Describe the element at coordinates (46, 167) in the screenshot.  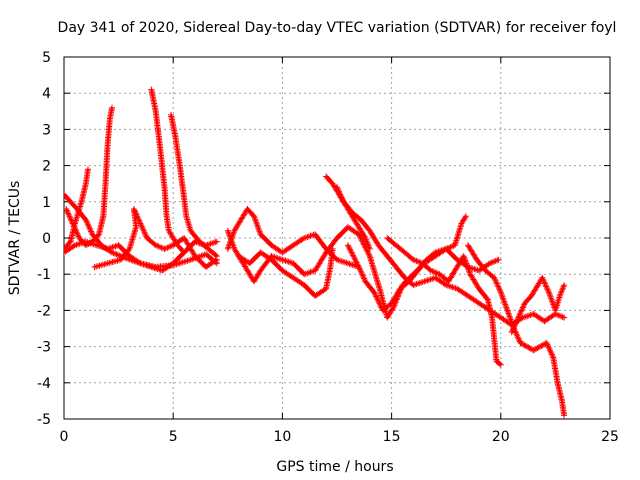
I see `y-tick-label: 2` at that location.